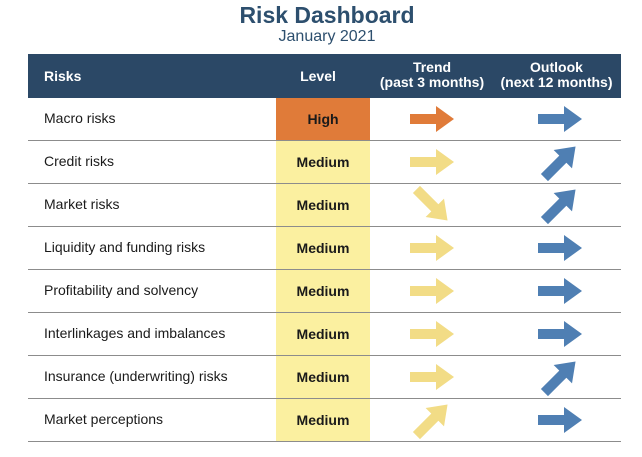 The width and height of the screenshot is (642, 457). What do you see at coordinates (433, 203) in the screenshot?
I see `trend-down-right-arrow-icon` at bounding box center [433, 203].